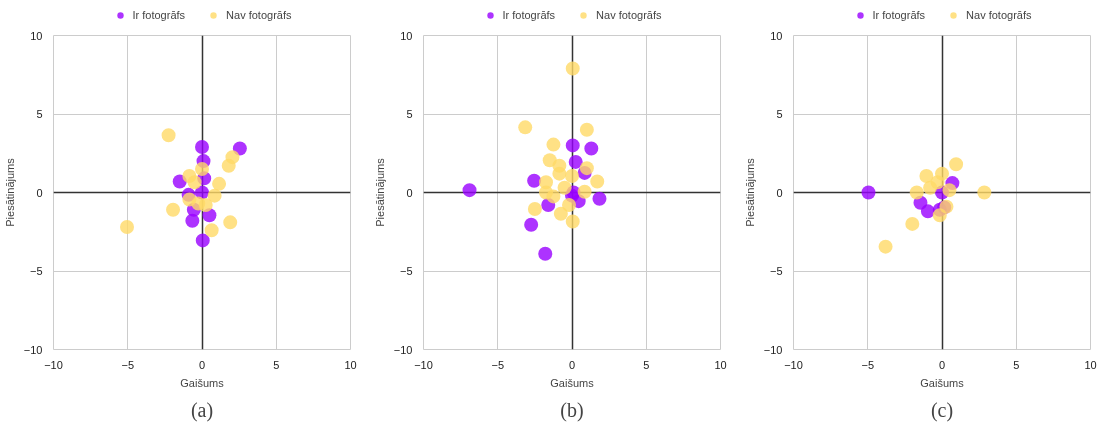  Describe the element at coordinates (202, 410) in the screenshot. I see `text: (a)` at that location.